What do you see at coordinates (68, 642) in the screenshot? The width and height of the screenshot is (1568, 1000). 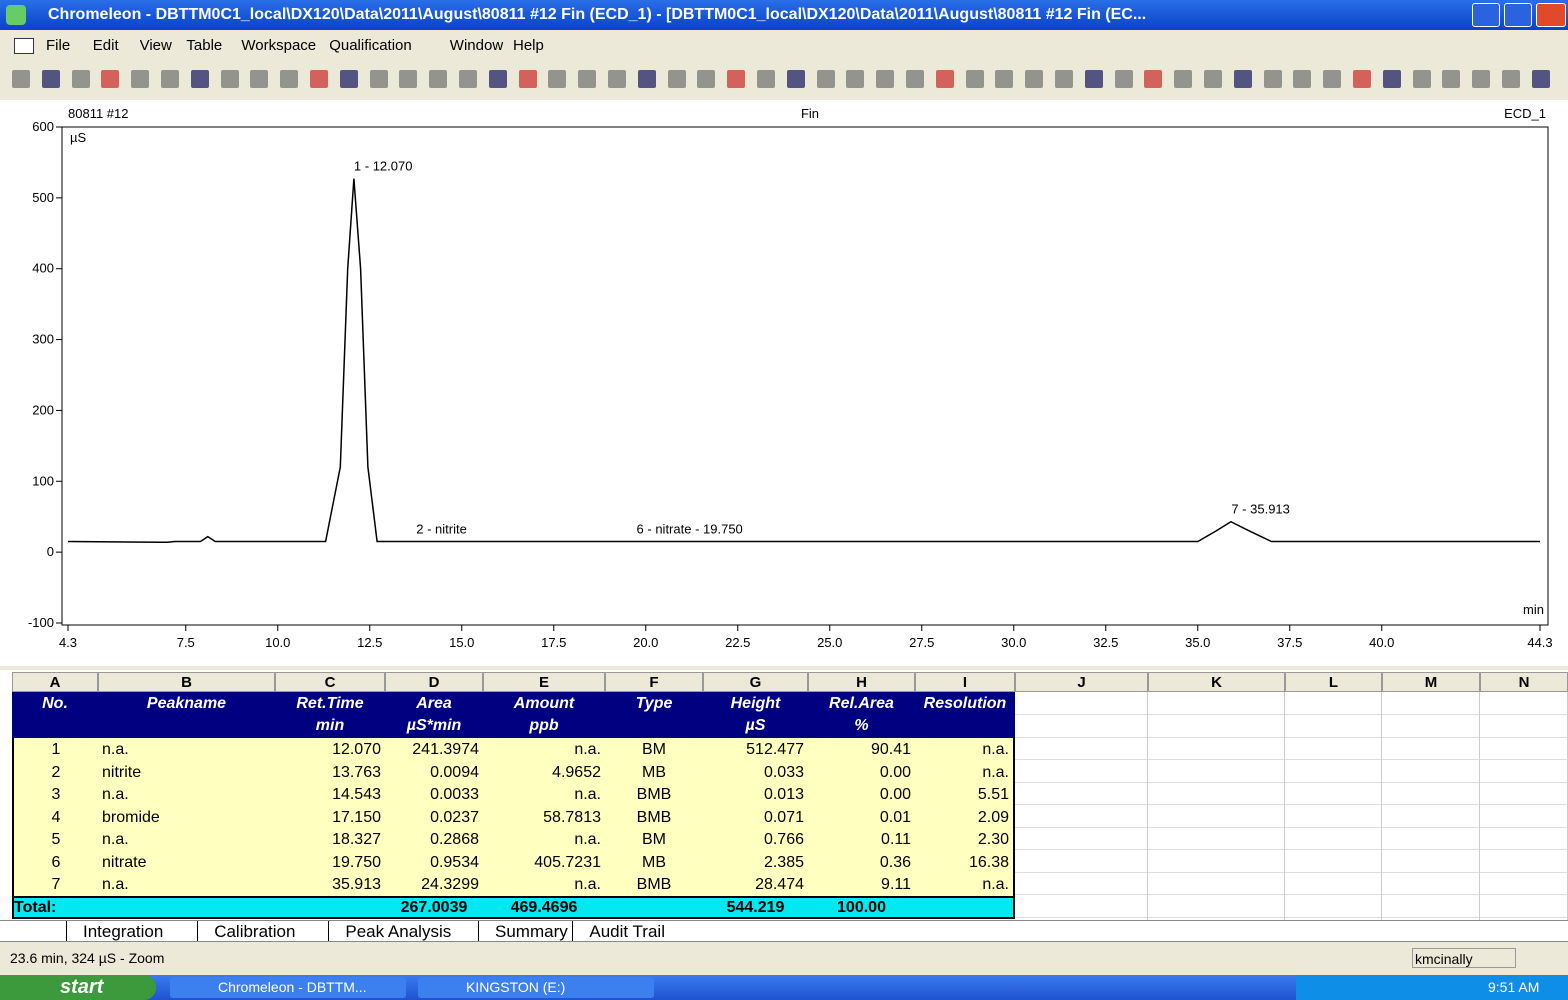 I see `x-tick-label: 4.3` at bounding box center [68, 642].